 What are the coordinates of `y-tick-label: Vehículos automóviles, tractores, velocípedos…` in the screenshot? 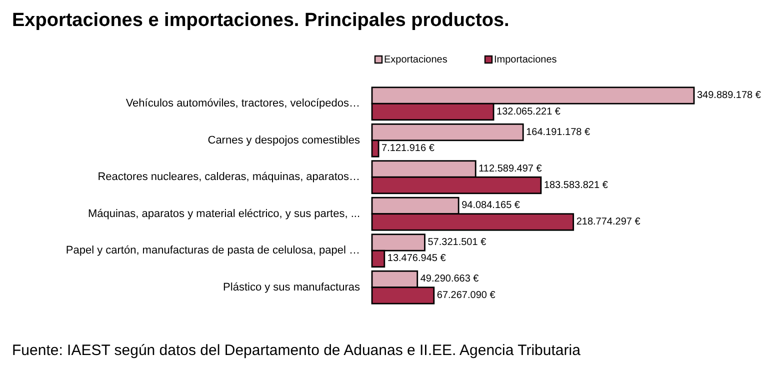 It's located at (243, 104).